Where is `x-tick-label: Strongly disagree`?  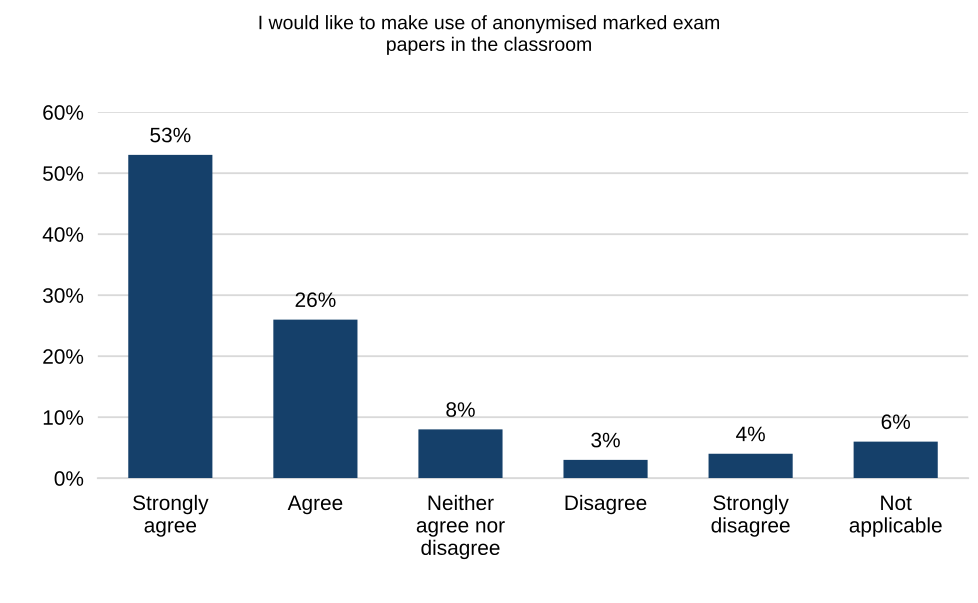 x-tick-label: Strongly disagree is located at coordinates (751, 515).